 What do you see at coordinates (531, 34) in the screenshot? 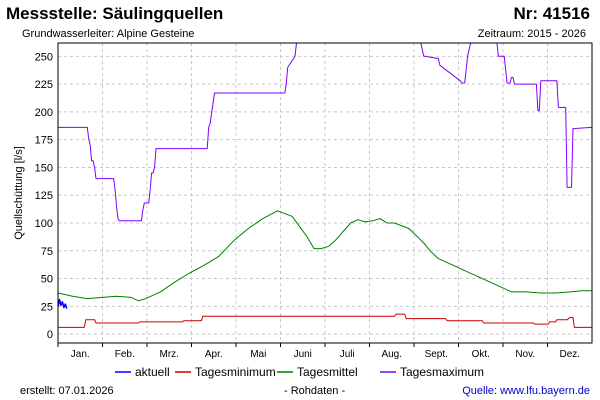
I see `period-label: Zeitraum: 2015 - 2026` at bounding box center [531, 34].